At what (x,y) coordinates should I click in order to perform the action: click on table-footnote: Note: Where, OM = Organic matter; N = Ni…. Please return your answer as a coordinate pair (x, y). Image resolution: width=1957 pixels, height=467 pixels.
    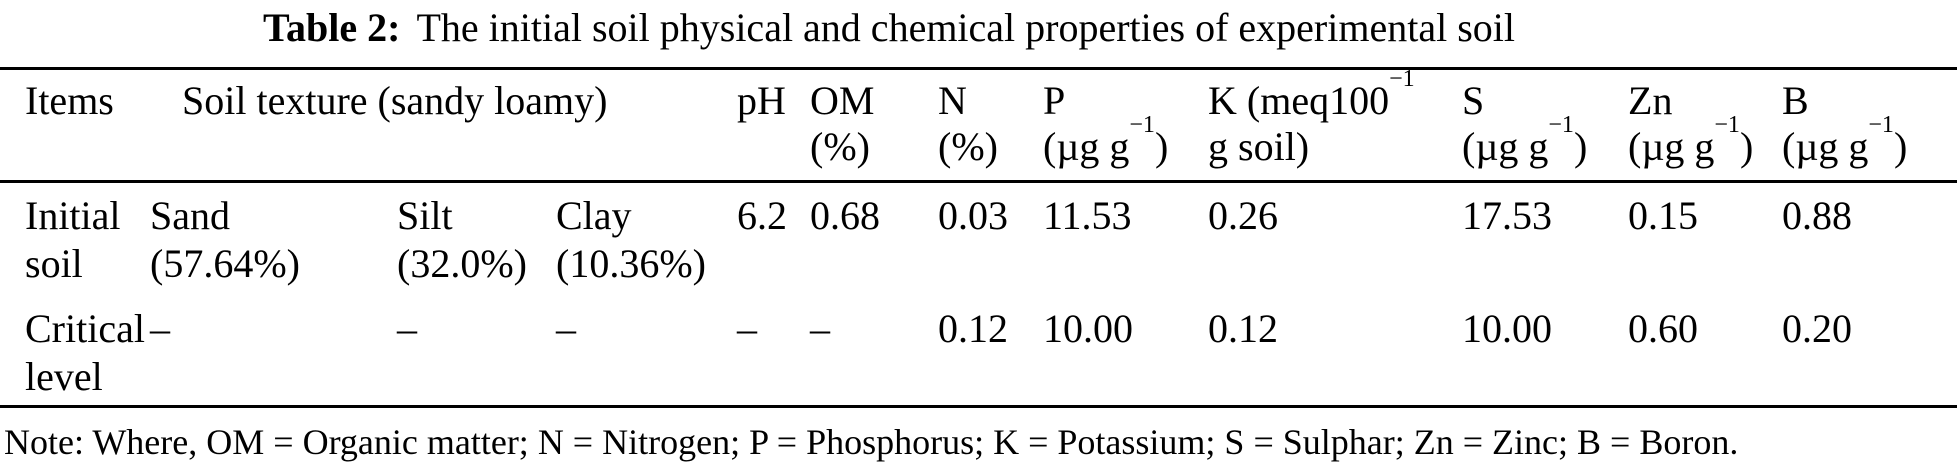
    Looking at the image, I should click on (871, 442).